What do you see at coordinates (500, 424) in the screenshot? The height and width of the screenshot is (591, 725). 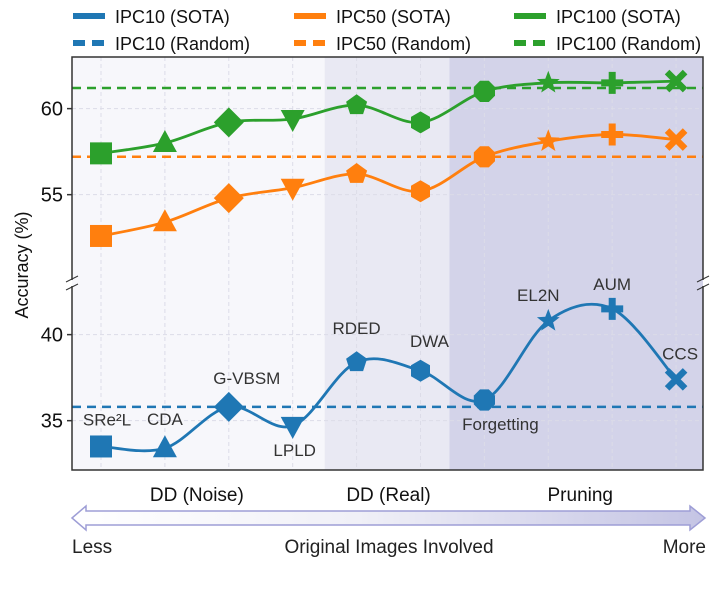 I see `method-label: Forgetting` at bounding box center [500, 424].